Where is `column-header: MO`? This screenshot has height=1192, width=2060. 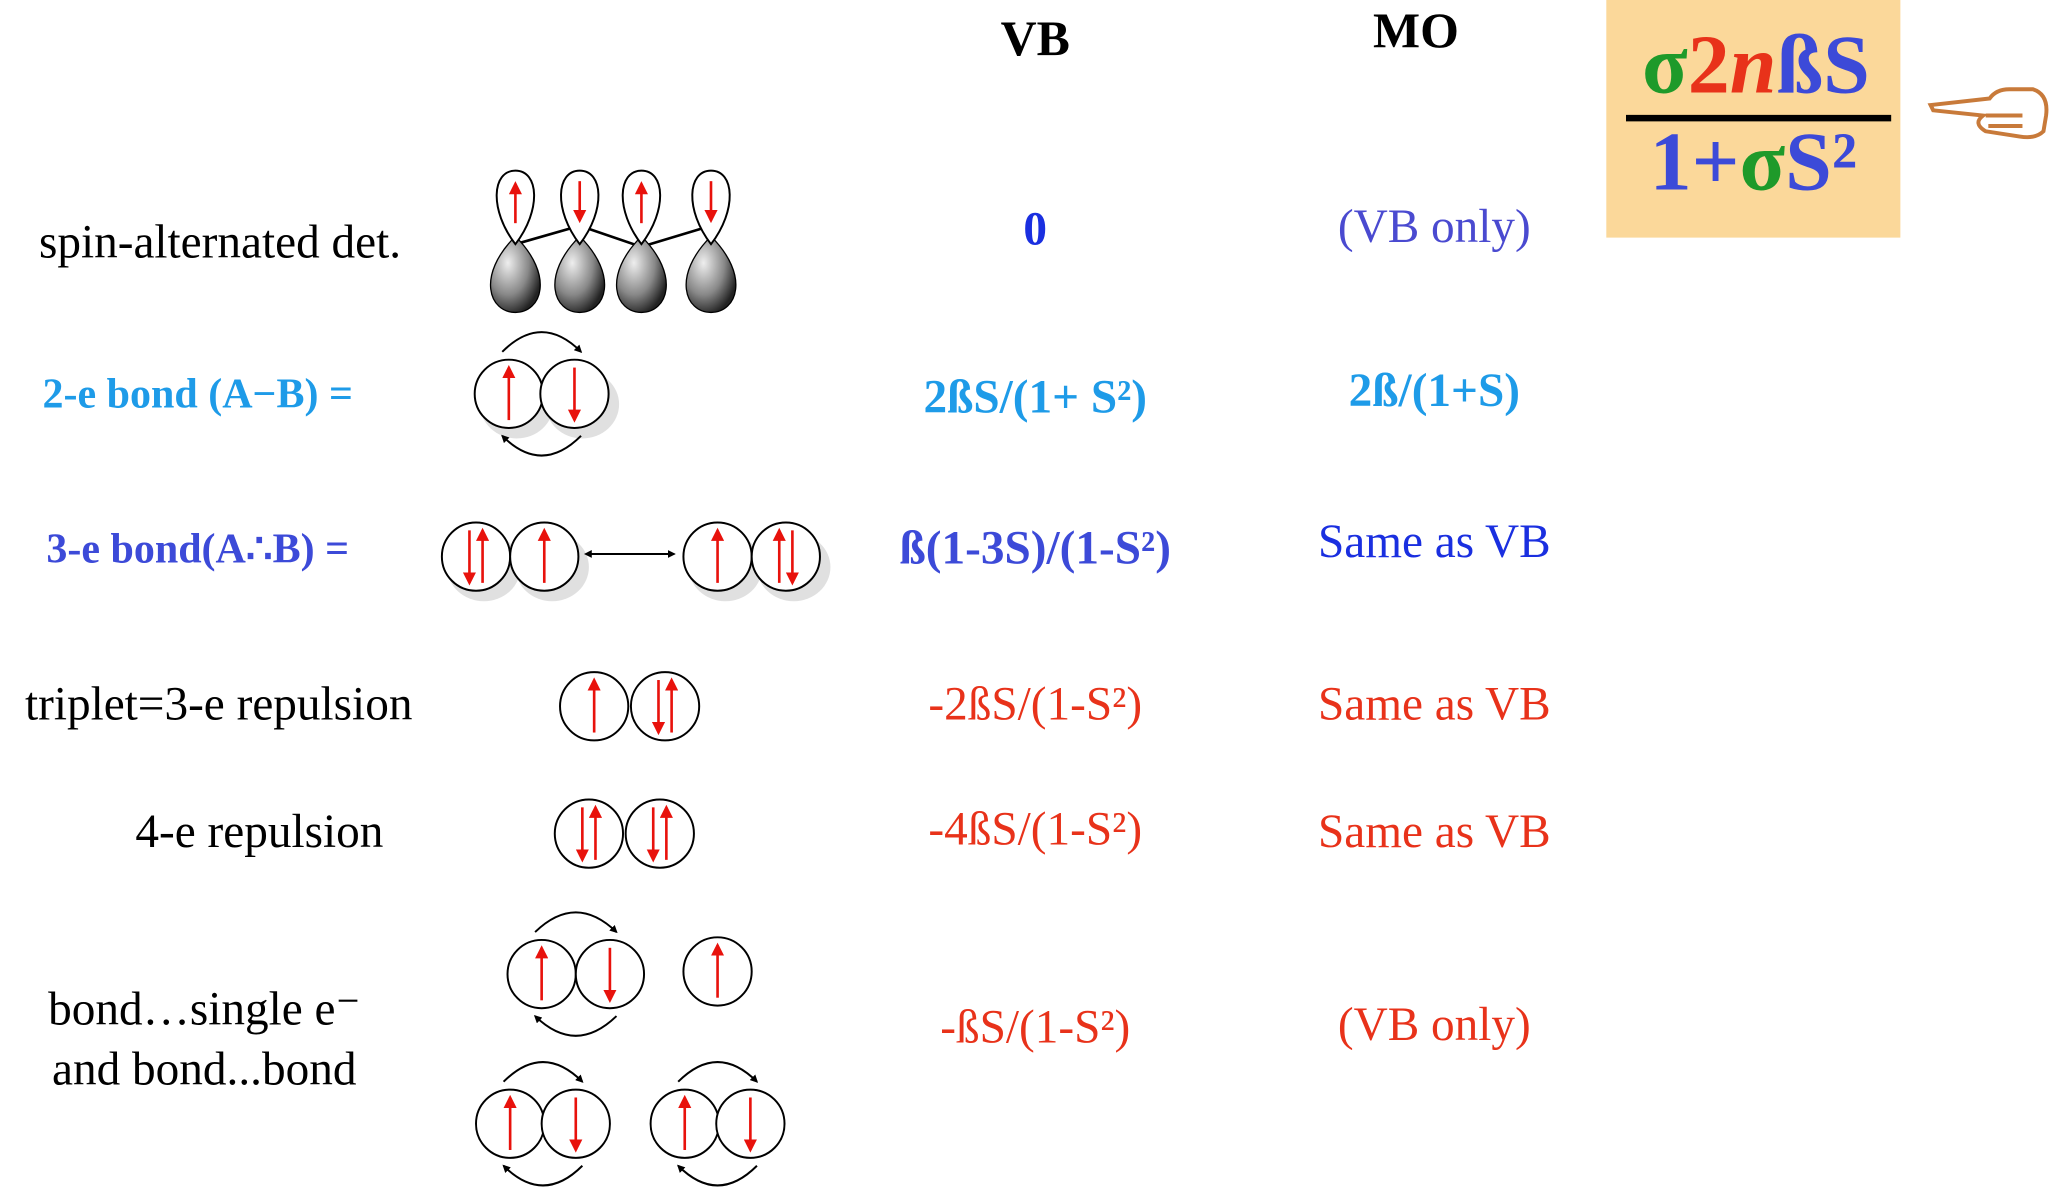 column-header: MO is located at coordinates (1416, 30).